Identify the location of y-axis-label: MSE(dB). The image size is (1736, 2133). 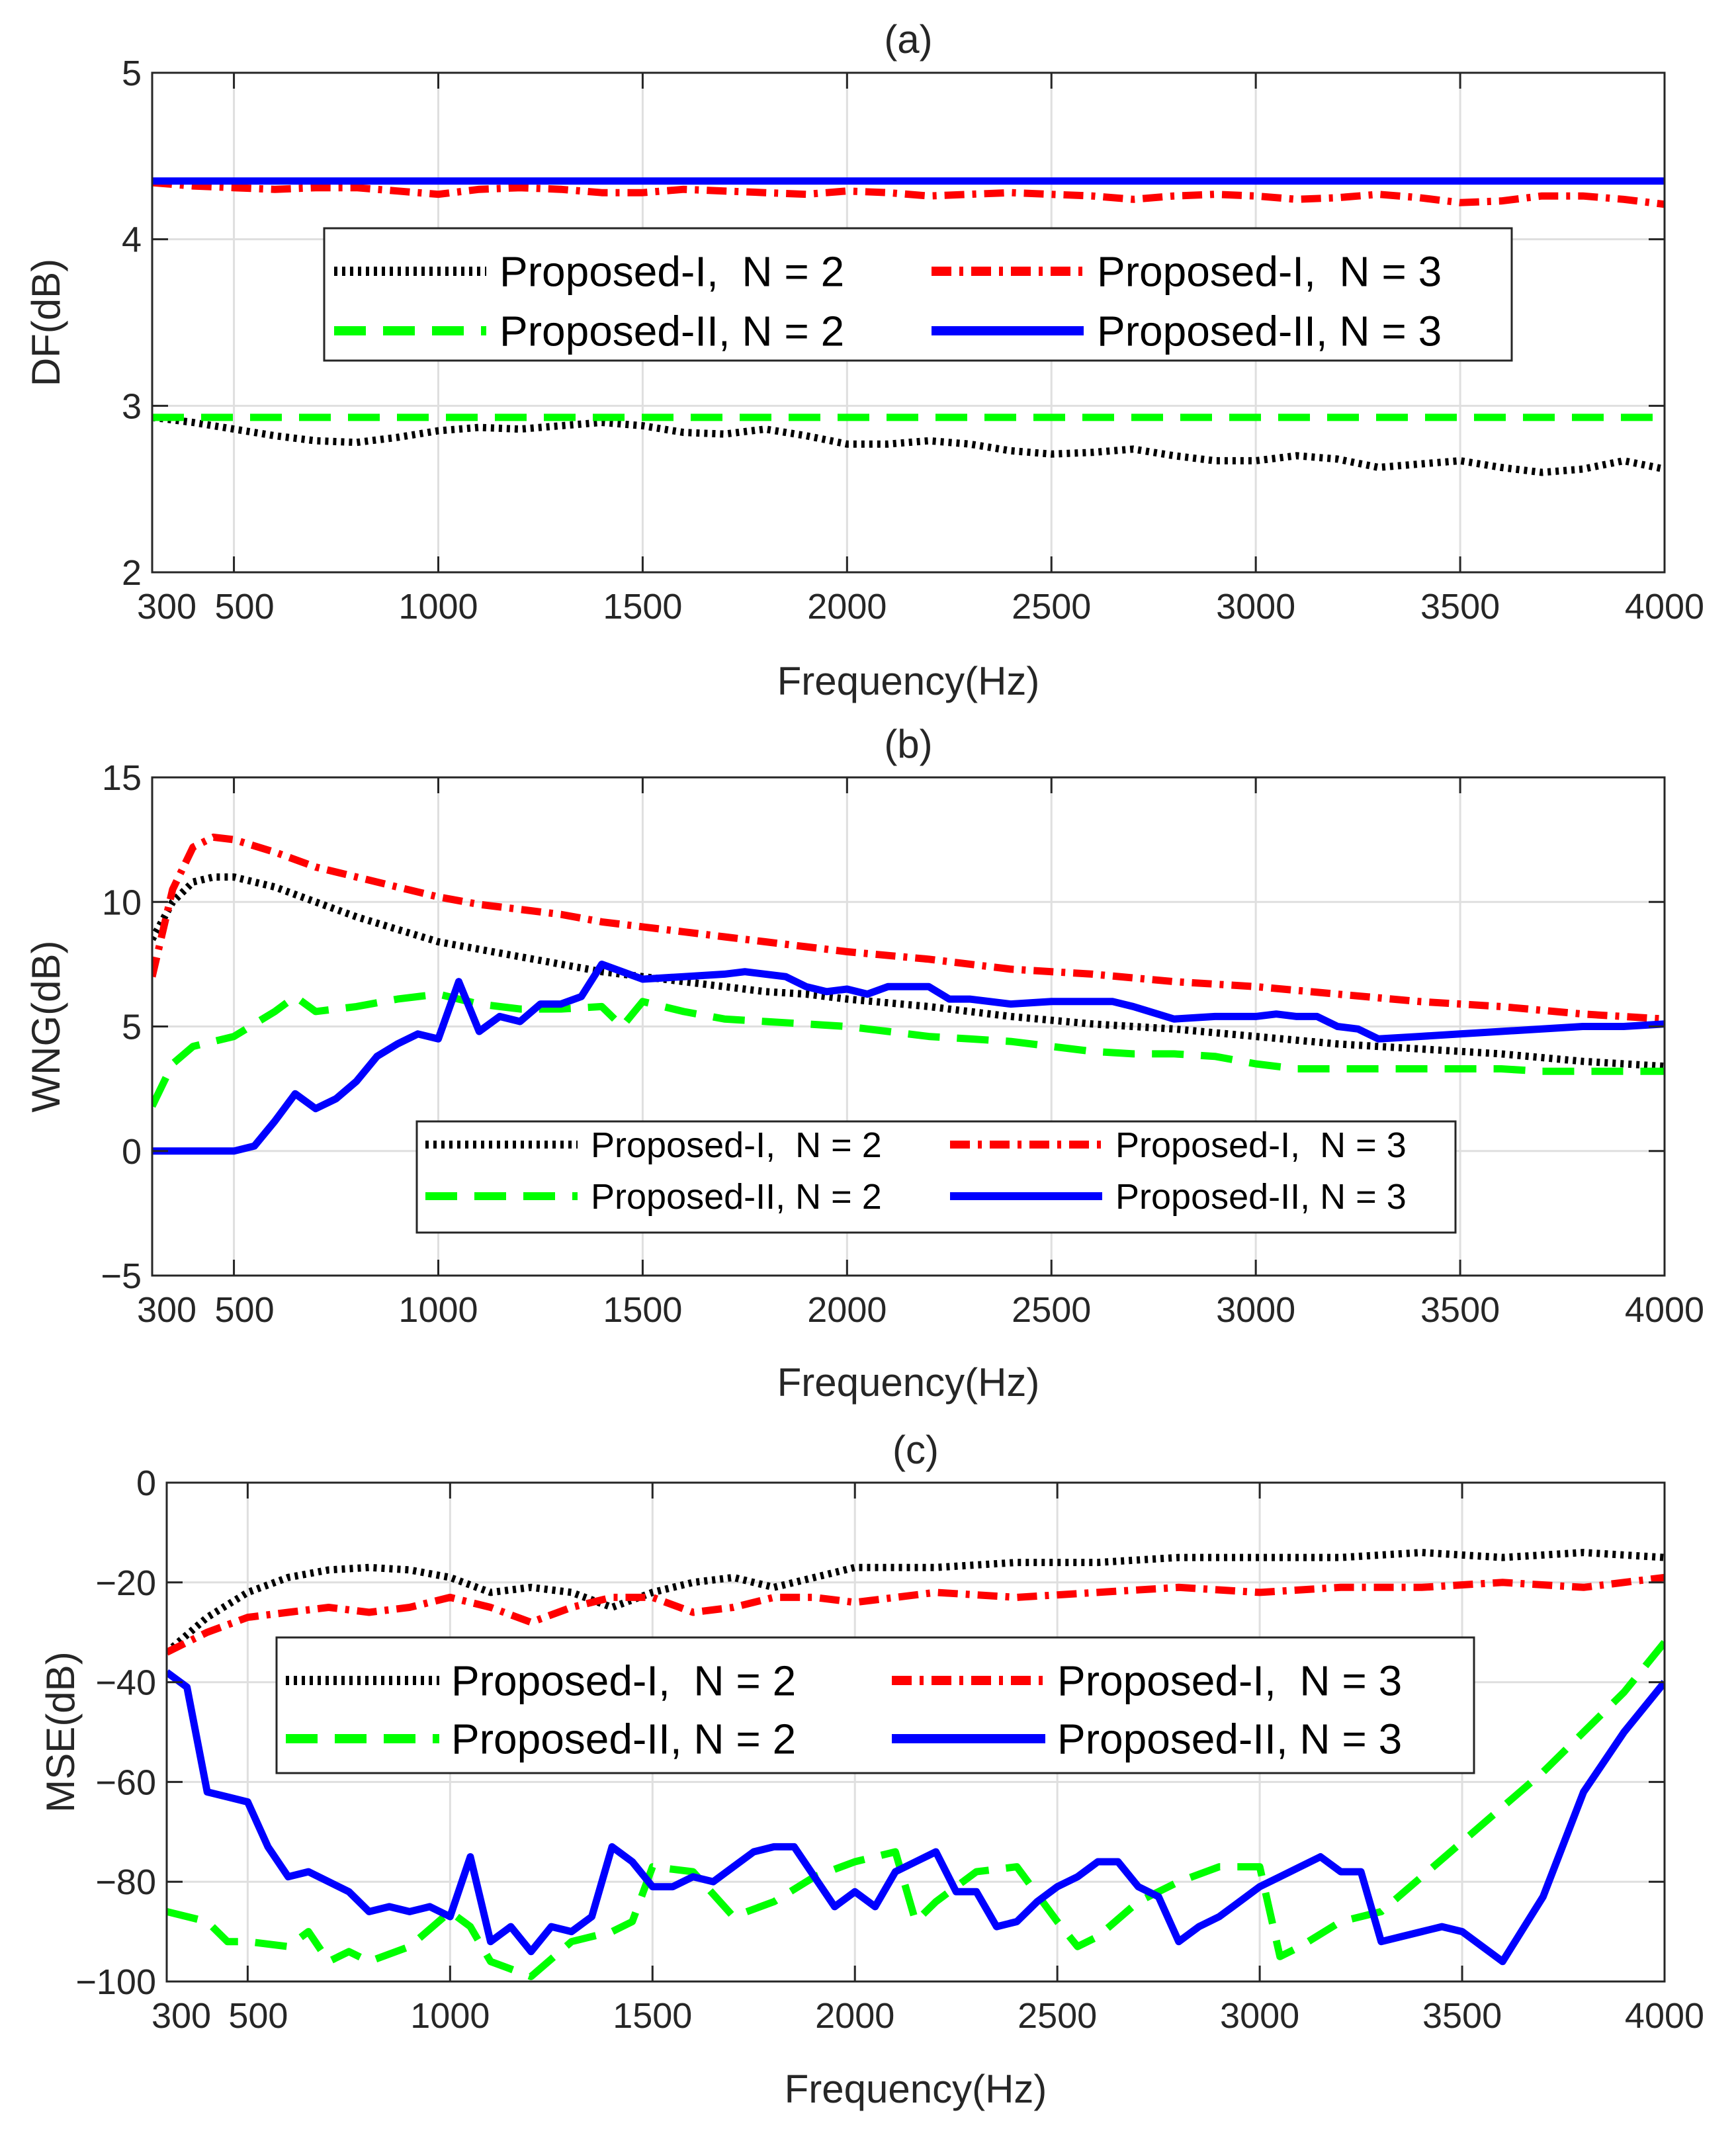
(60, 1731).